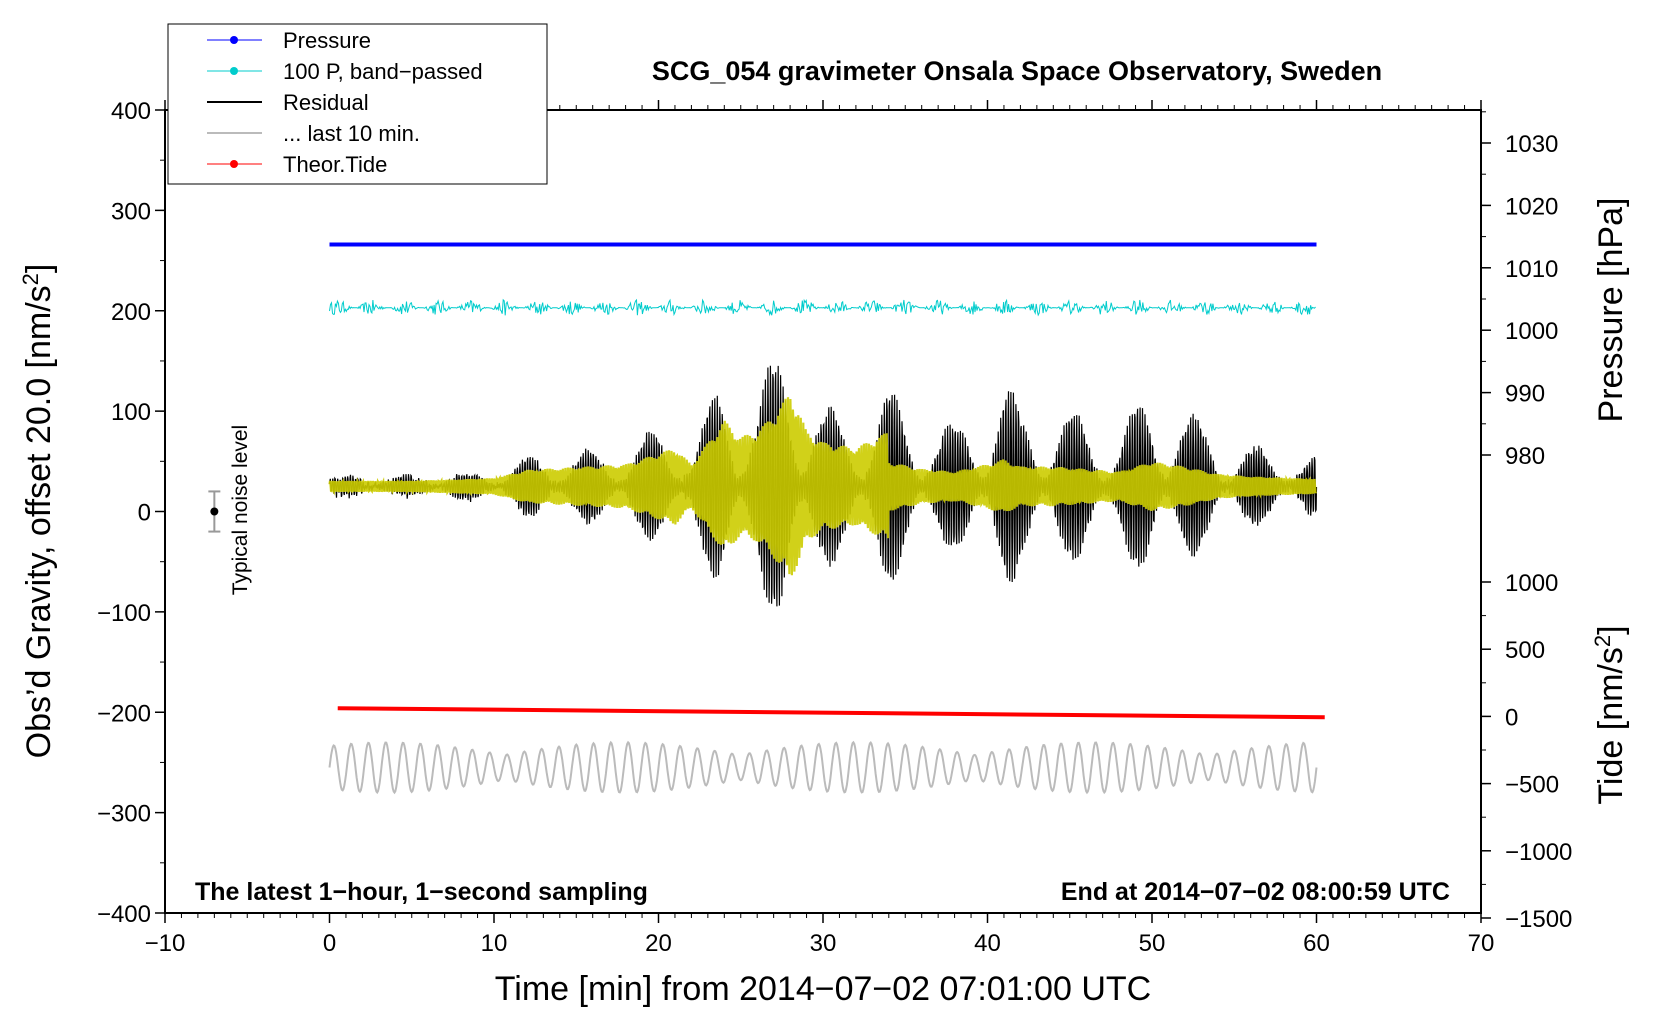 The height and width of the screenshot is (1020, 1660). I want to click on y-tick-label: 400, so click(131, 111).